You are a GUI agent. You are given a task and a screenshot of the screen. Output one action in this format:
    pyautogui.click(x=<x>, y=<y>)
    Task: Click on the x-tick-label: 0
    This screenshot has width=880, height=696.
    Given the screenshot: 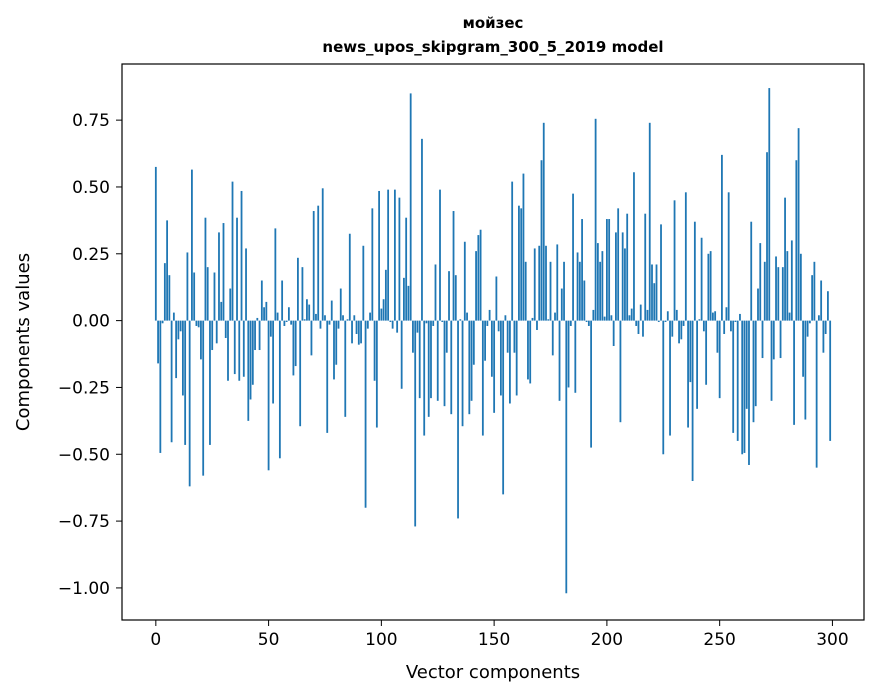 What is the action you would take?
    pyautogui.click(x=155, y=640)
    